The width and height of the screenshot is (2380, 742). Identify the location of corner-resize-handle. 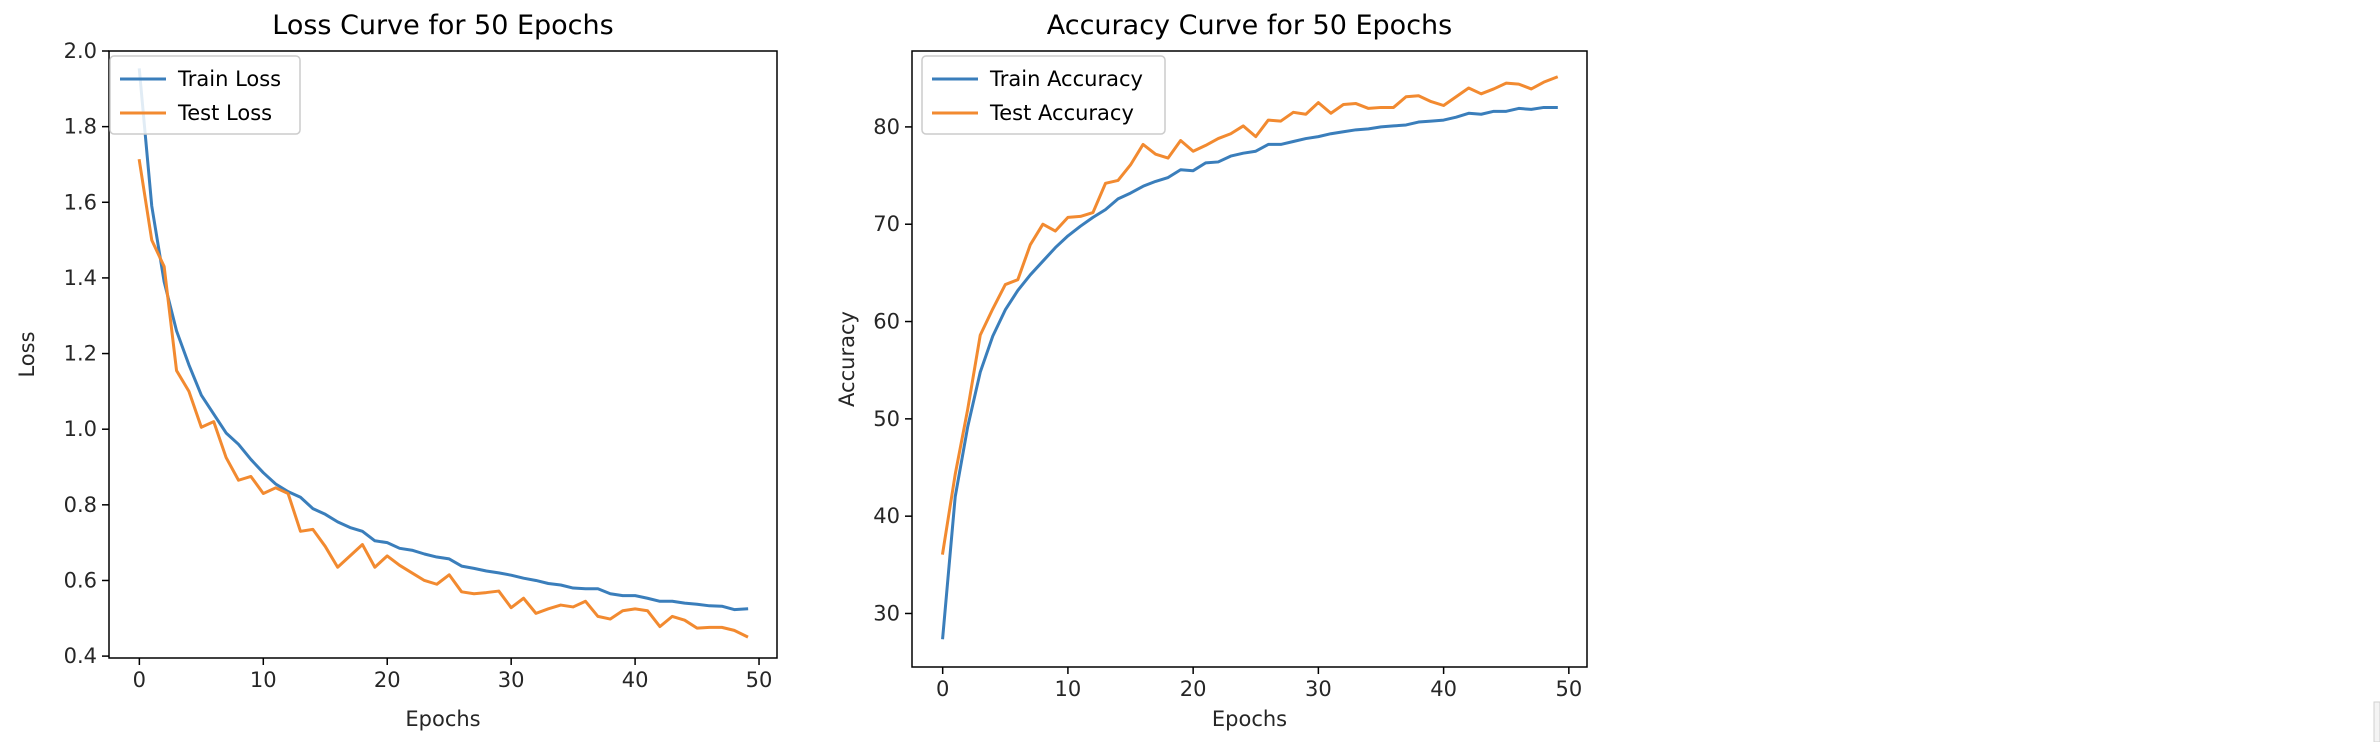
(2376, 721).